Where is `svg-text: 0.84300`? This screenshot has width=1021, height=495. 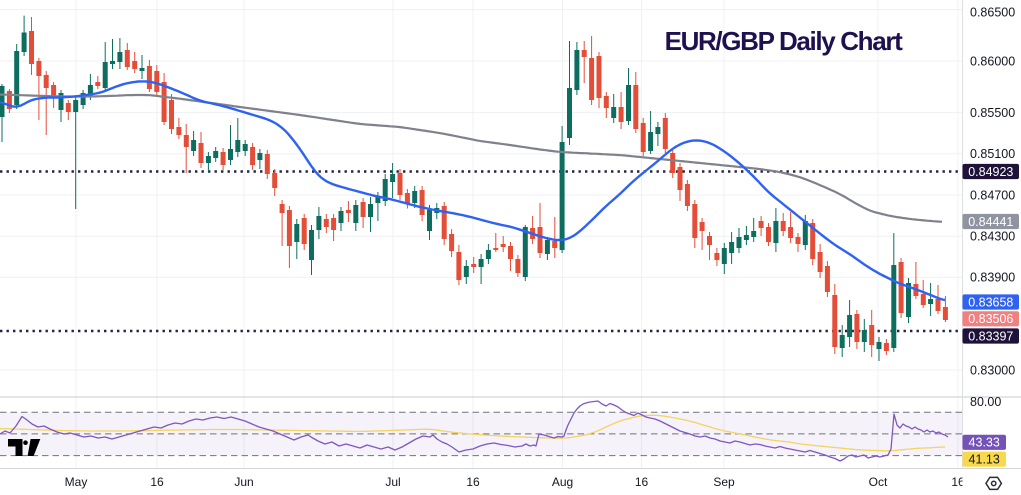 svg-text: 0.84300 is located at coordinates (992, 237).